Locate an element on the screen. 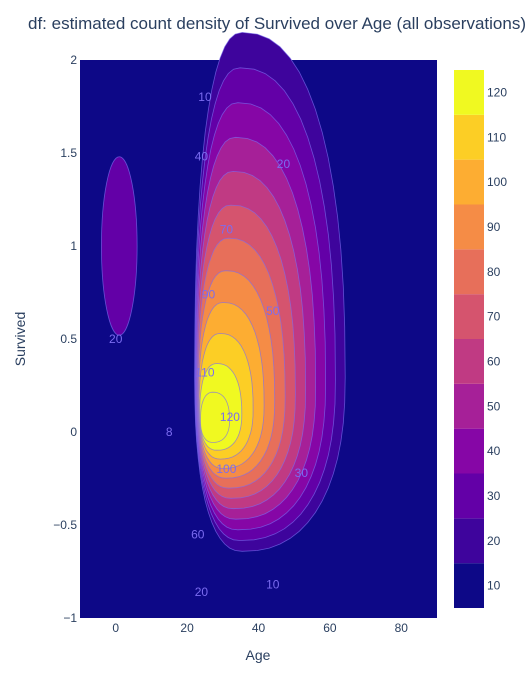 The width and height of the screenshot is (529, 699). secondary-density-bump is located at coordinates (119, 246).